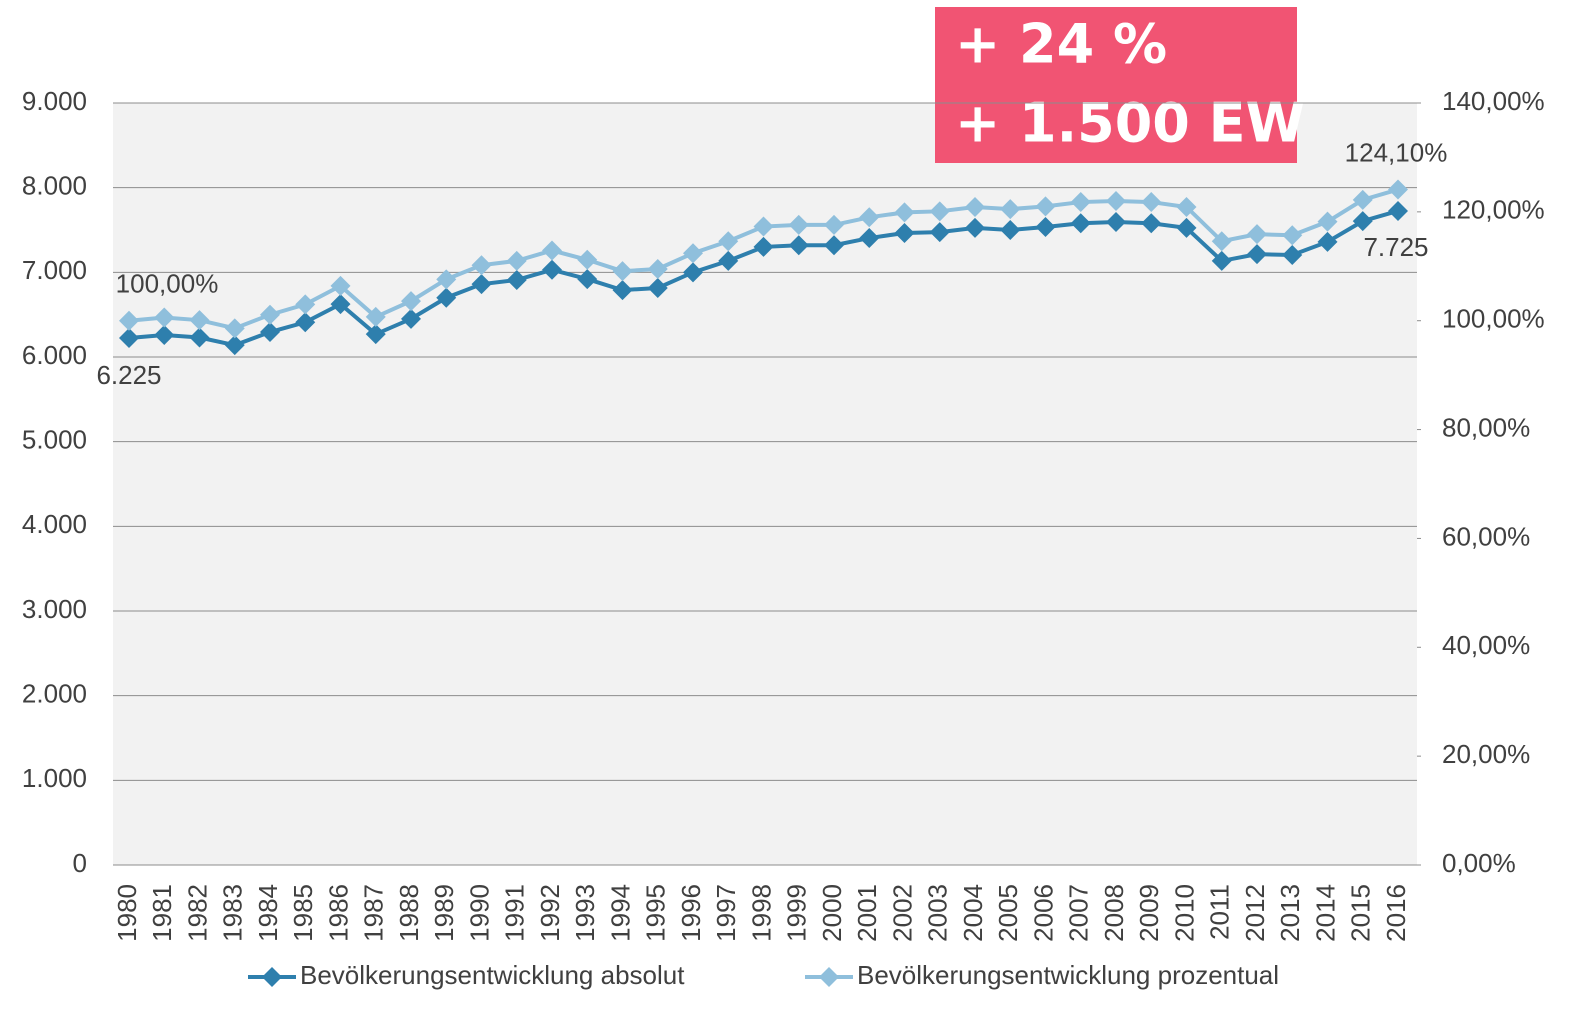  I want to click on x-tick-label: 1996, so click(691, 913).